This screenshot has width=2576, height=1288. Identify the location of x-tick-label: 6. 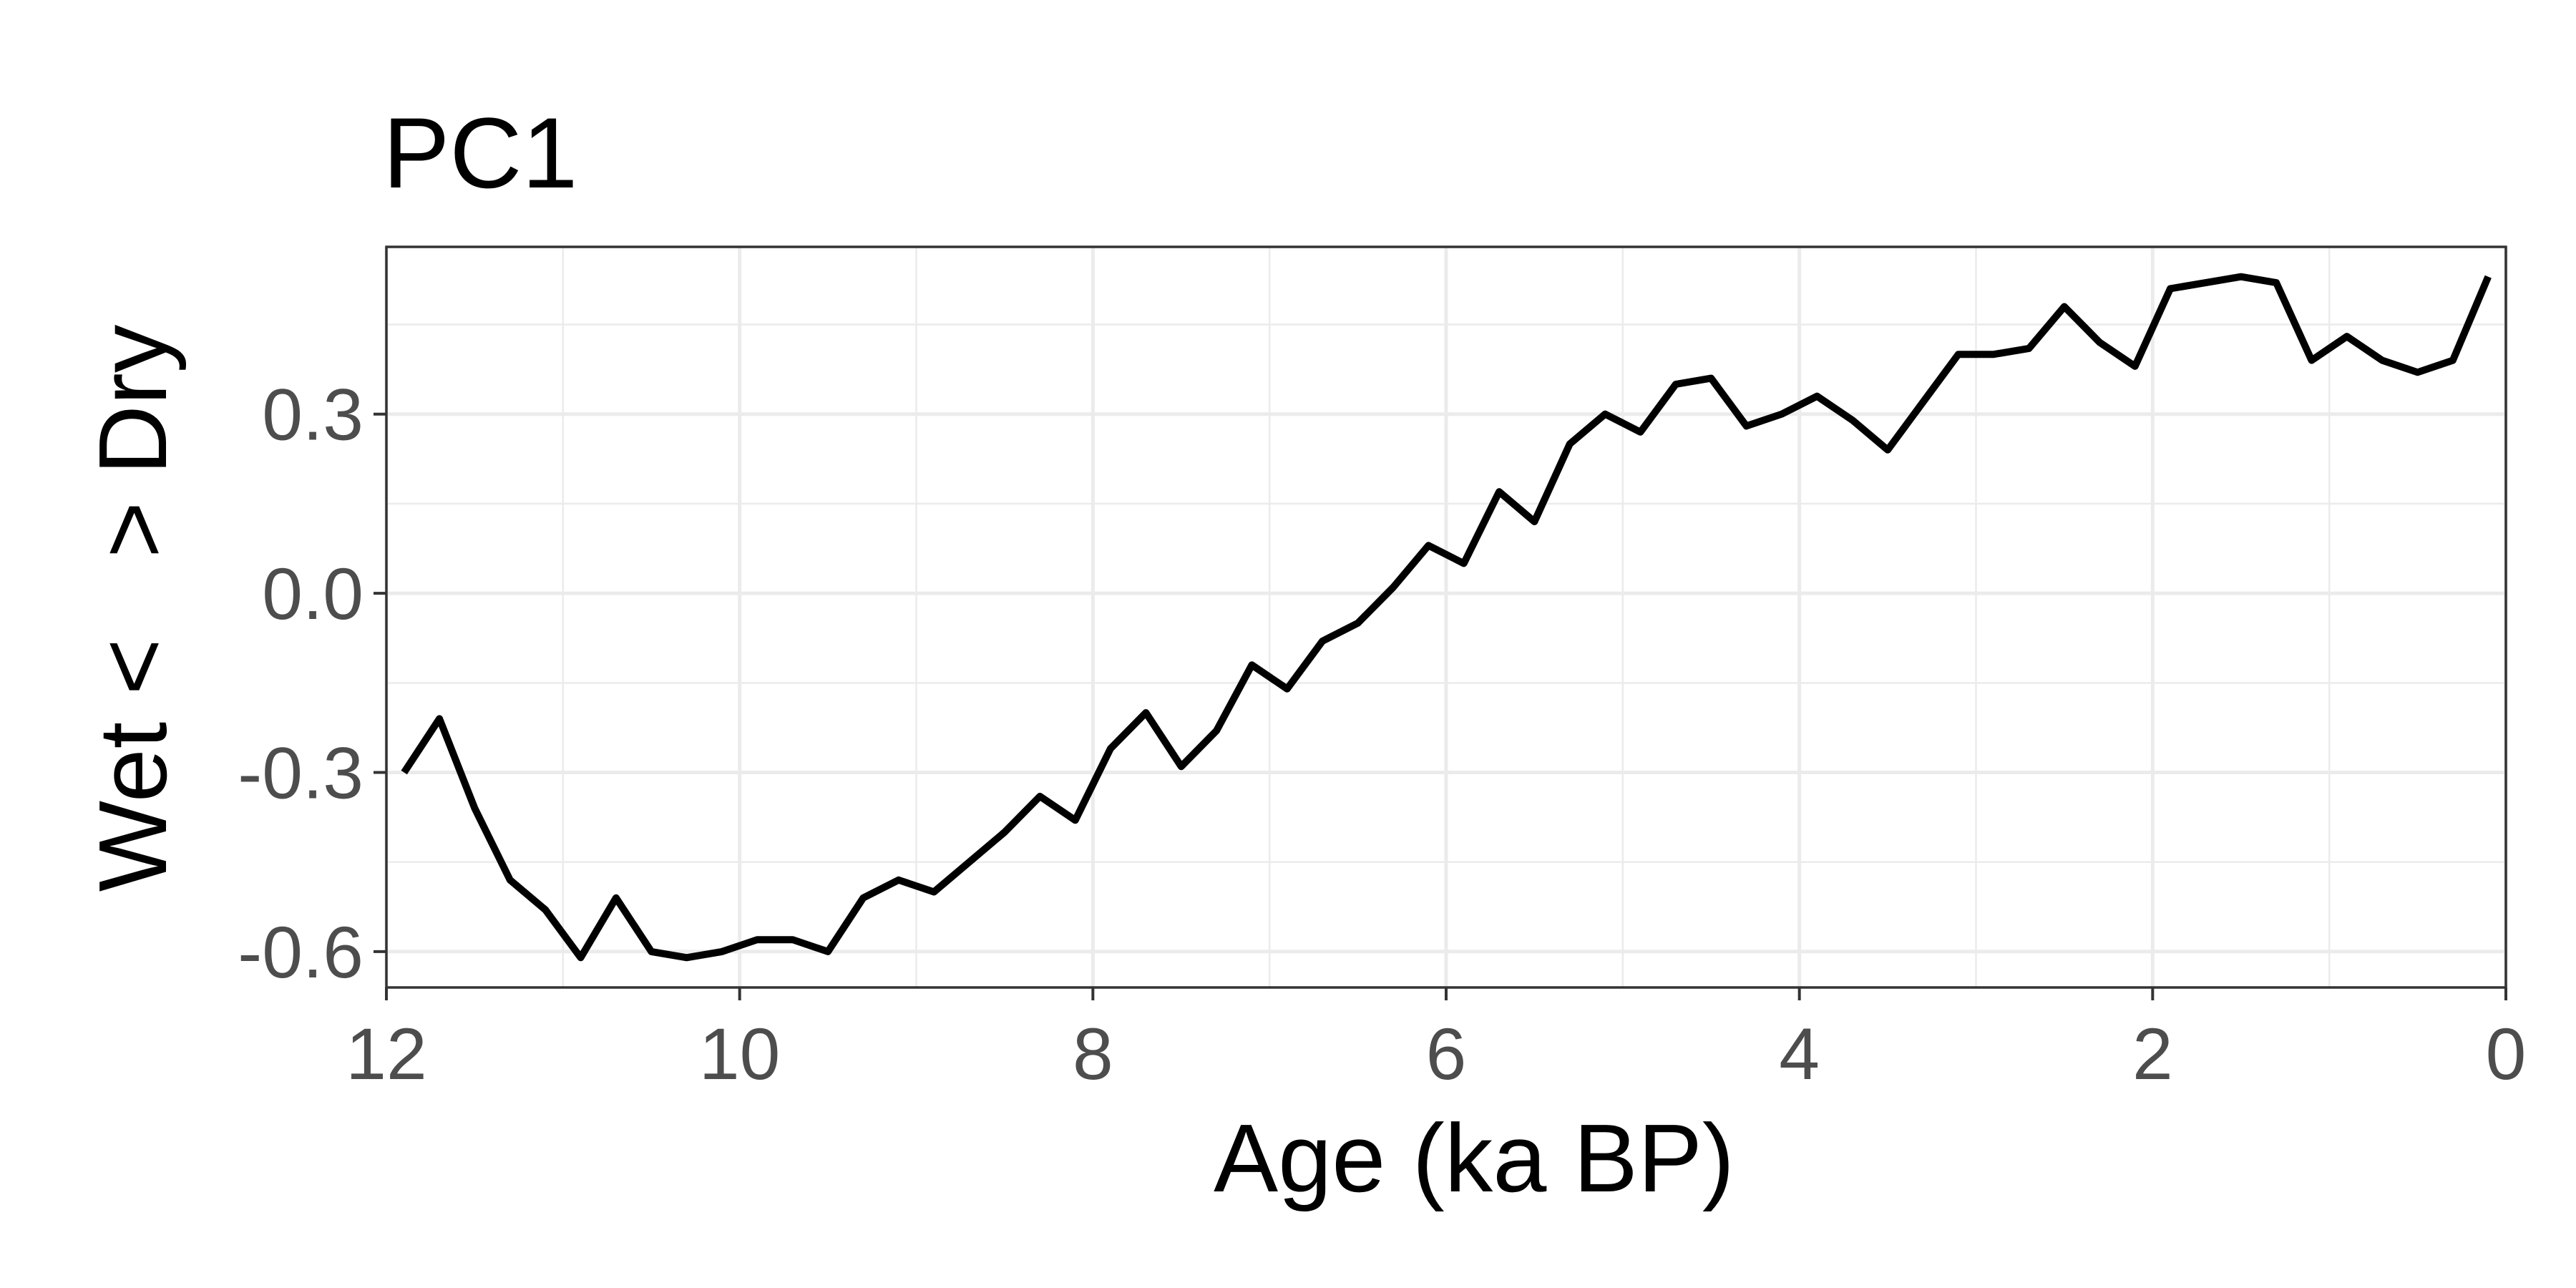
(1446, 1054).